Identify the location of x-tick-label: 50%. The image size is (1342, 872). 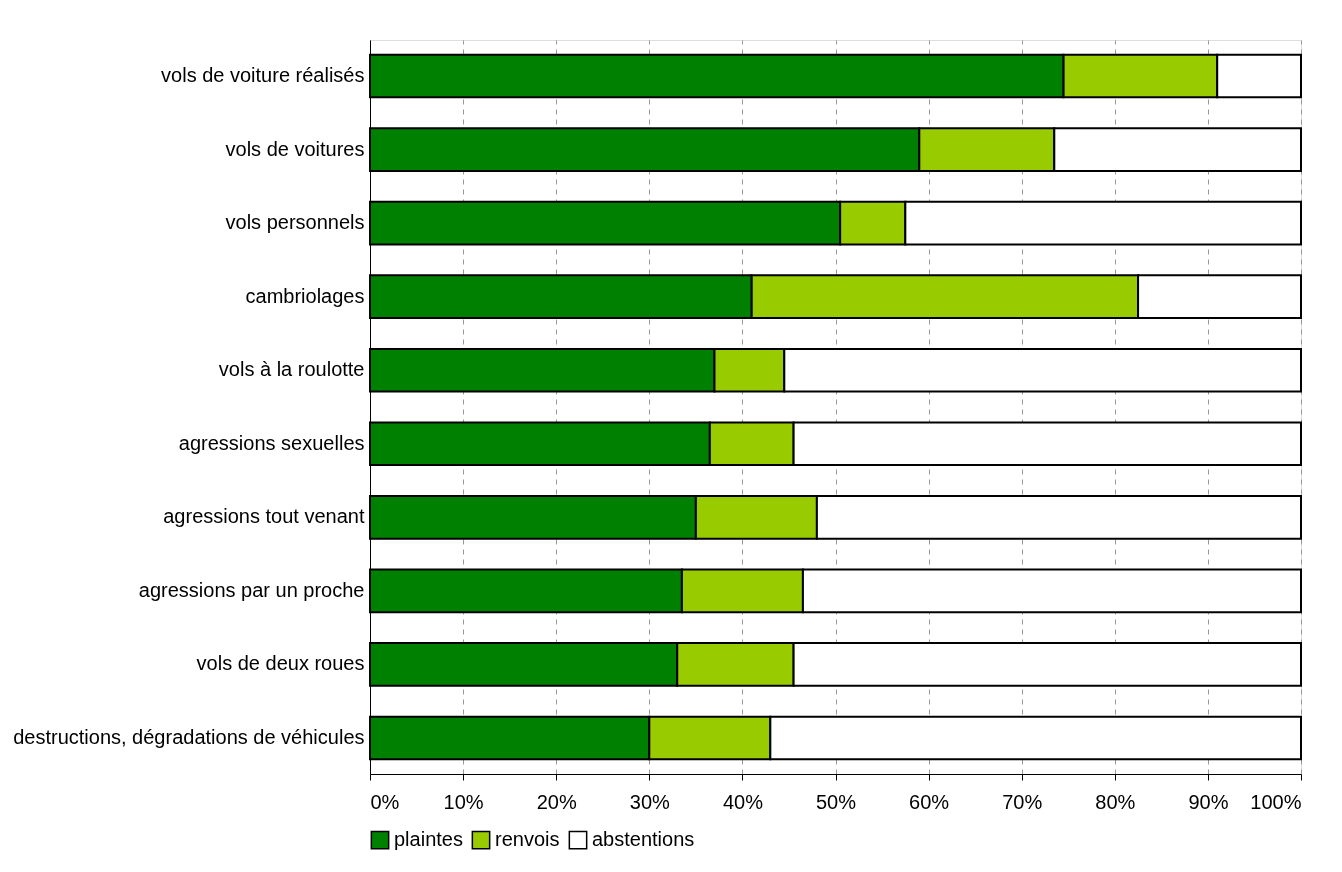
(836, 801).